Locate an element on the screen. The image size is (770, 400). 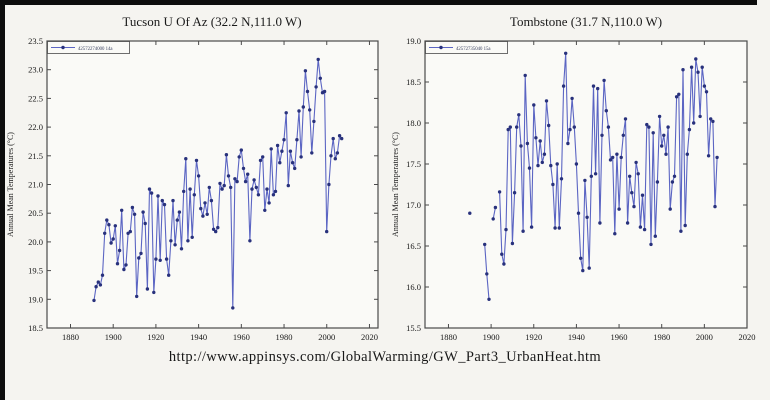
y-tick-label: 16.5 is located at coordinates (413, 246).